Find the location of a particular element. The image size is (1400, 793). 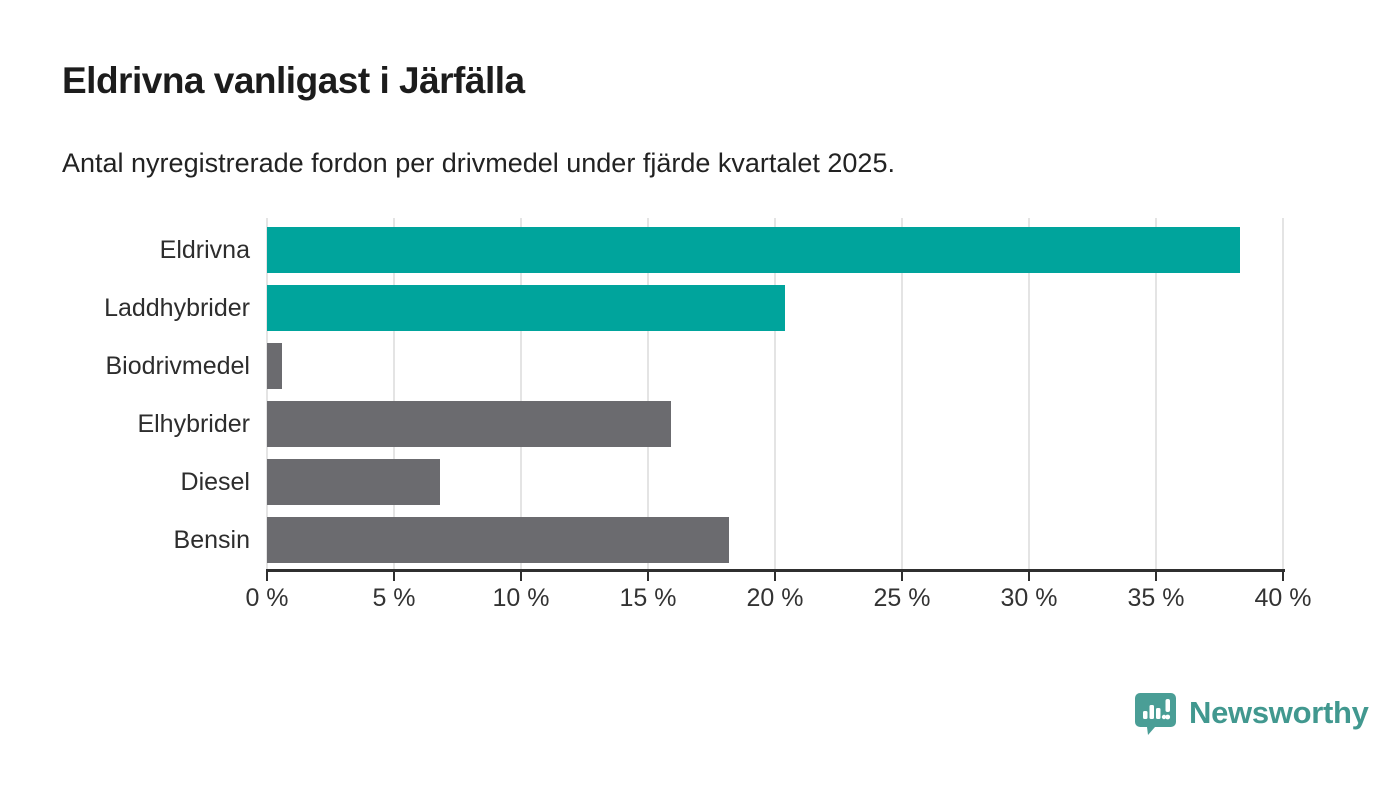

bar-laddhybrider is located at coordinates (526, 308).